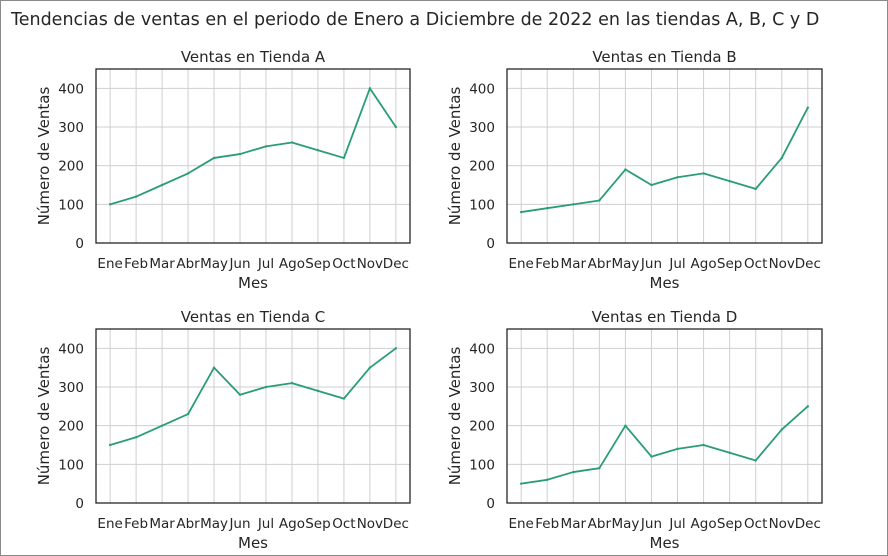 This screenshot has width=888, height=556. I want to click on subplot-title: Ventas en Tienda D, so click(665, 317).